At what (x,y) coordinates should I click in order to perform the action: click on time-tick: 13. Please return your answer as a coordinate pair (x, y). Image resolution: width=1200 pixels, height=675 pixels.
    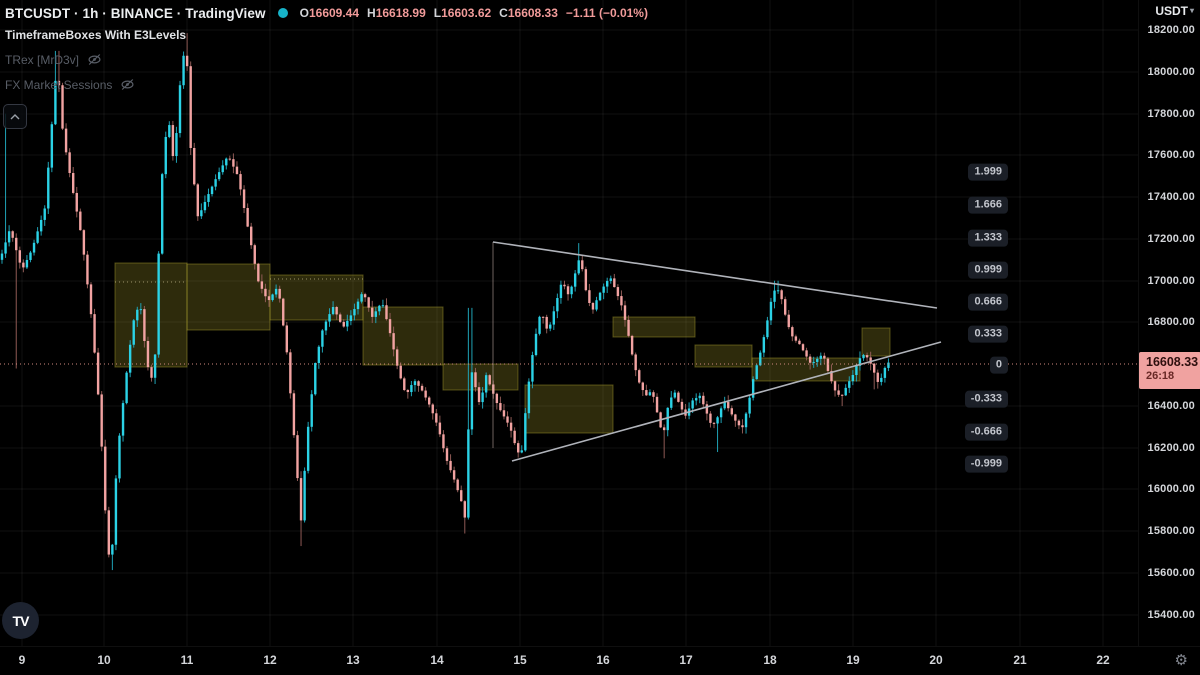
    Looking at the image, I should click on (353, 660).